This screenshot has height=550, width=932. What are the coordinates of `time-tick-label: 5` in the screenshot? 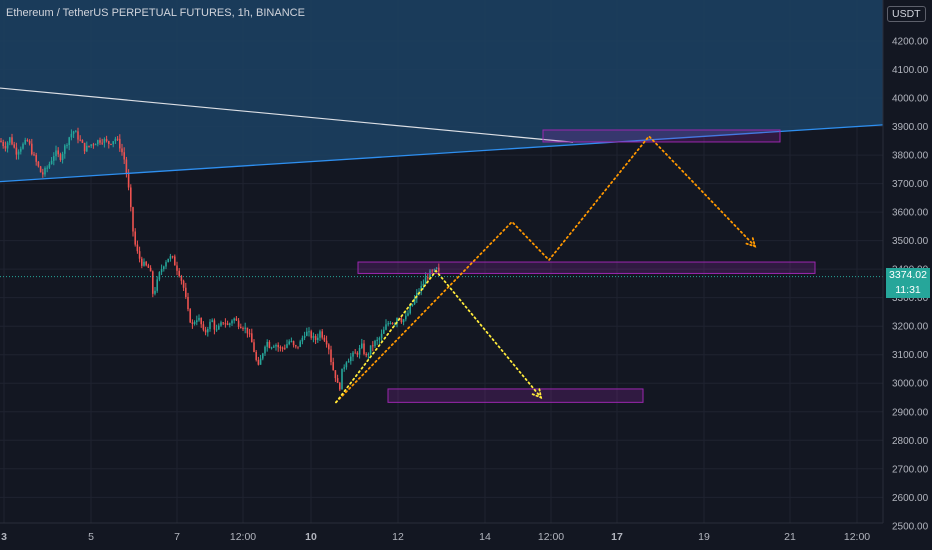 It's located at (91, 537).